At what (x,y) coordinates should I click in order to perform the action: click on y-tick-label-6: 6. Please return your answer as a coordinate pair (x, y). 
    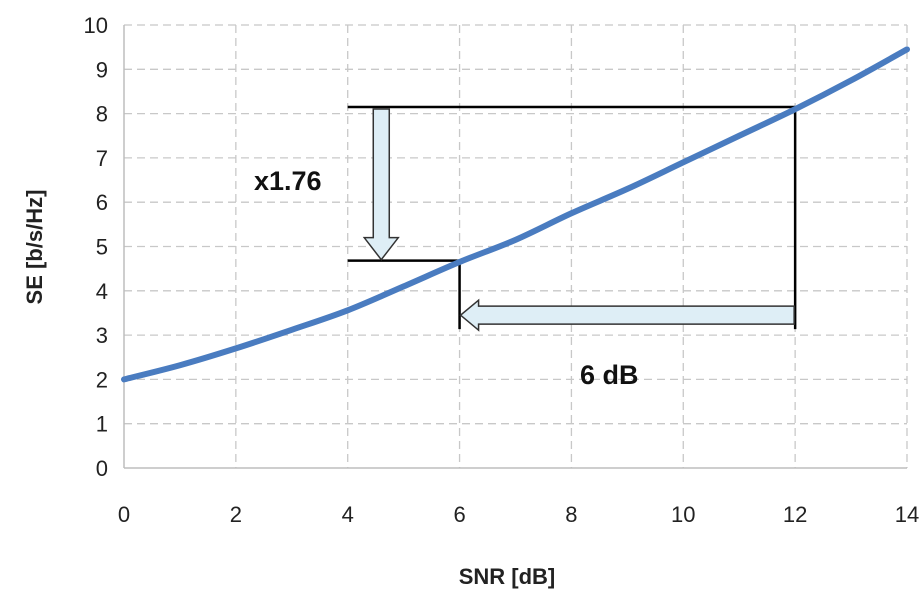
    Looking at the image, I should click on (102, 202).